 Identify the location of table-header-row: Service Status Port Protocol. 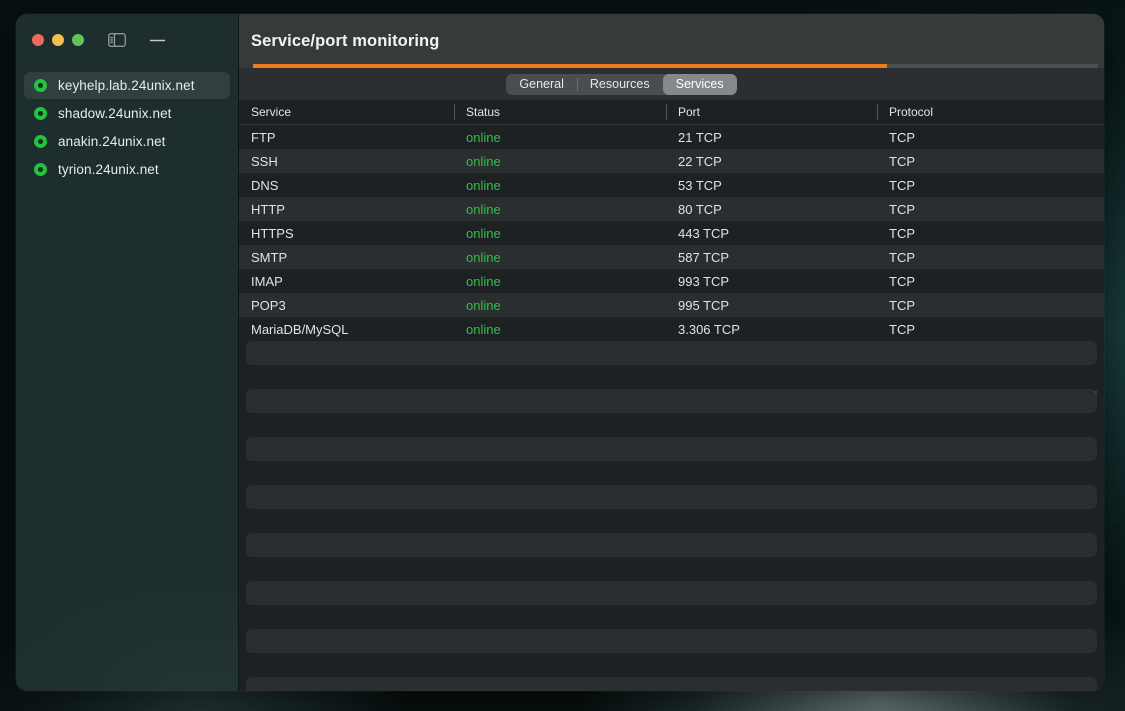
(671, 112).